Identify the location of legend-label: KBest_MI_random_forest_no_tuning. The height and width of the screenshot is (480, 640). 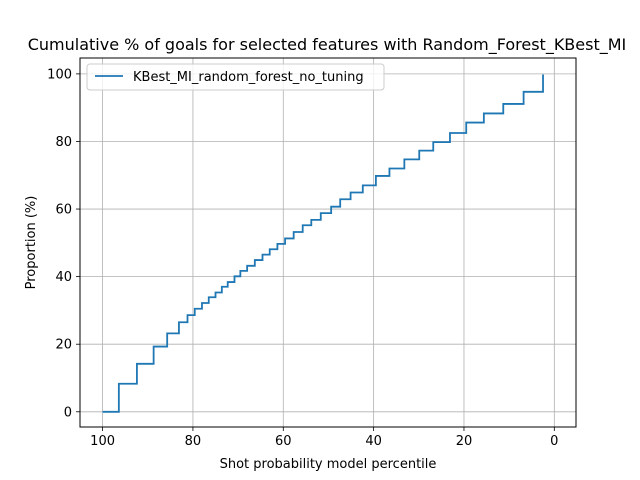
(248, 77).